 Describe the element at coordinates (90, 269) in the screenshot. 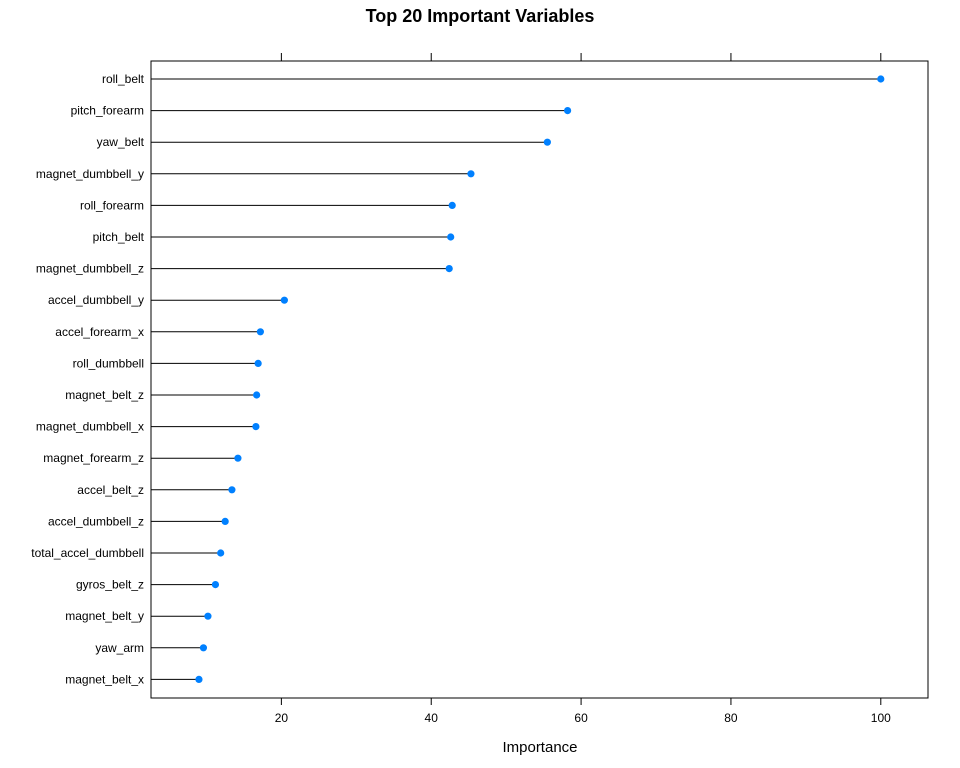

I see `category-label: magnet_dumbbell_z` at that location.